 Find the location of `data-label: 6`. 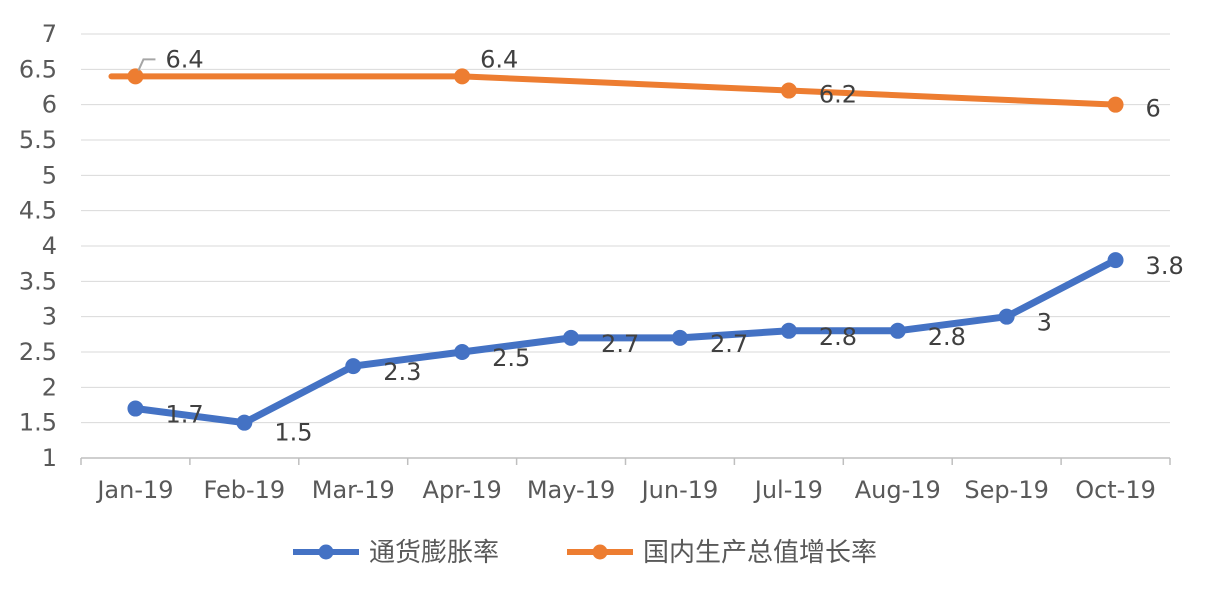

data-label: 6 is located at coordinates (1153, 109).